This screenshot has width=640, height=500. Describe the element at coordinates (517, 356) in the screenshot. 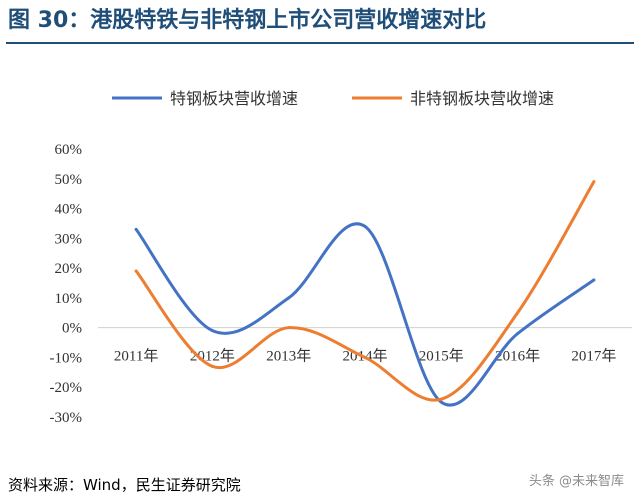

I see `x-tick-label: 2016年` at that location.